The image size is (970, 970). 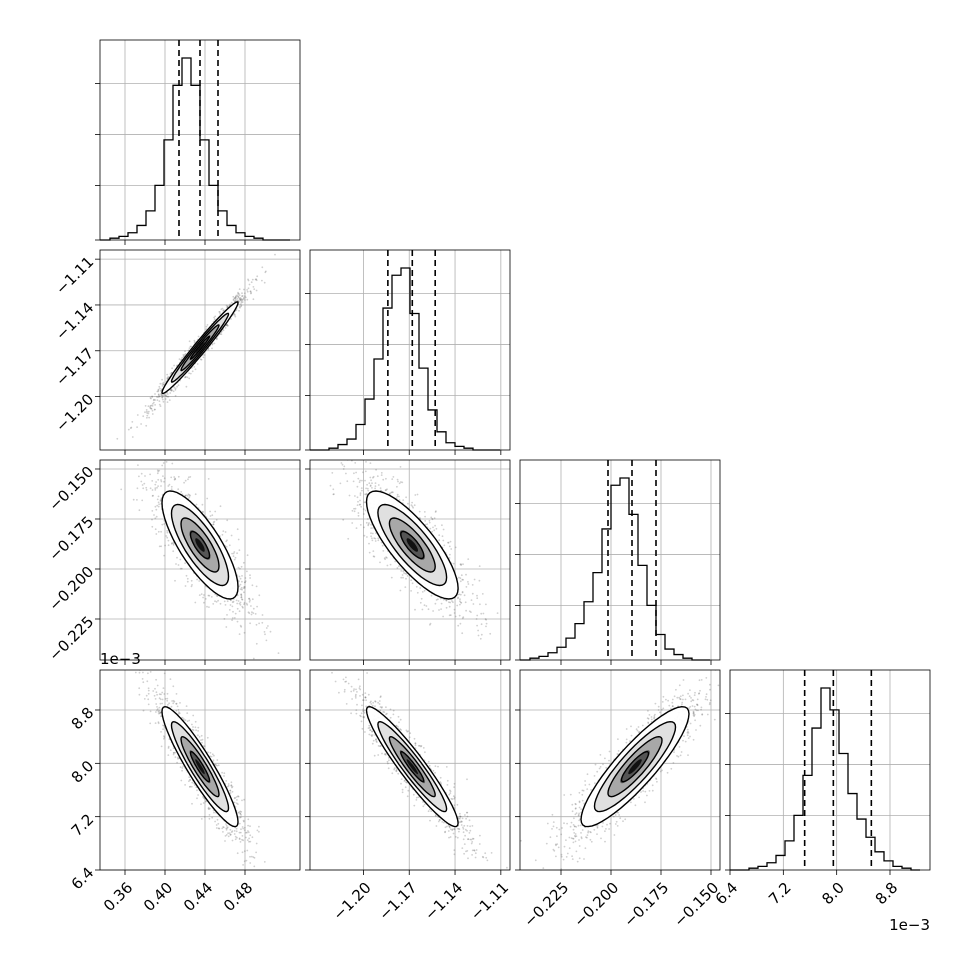 I want to click on grid-lines, so click(x=410, y=560).